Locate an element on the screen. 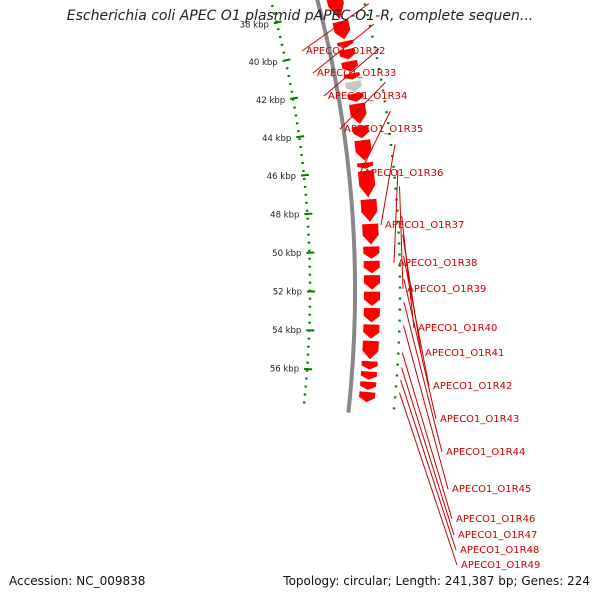 This screenshot has height=600, width=600. gene-label: APECO1_O1R43 is located at coordinates (479, 419).